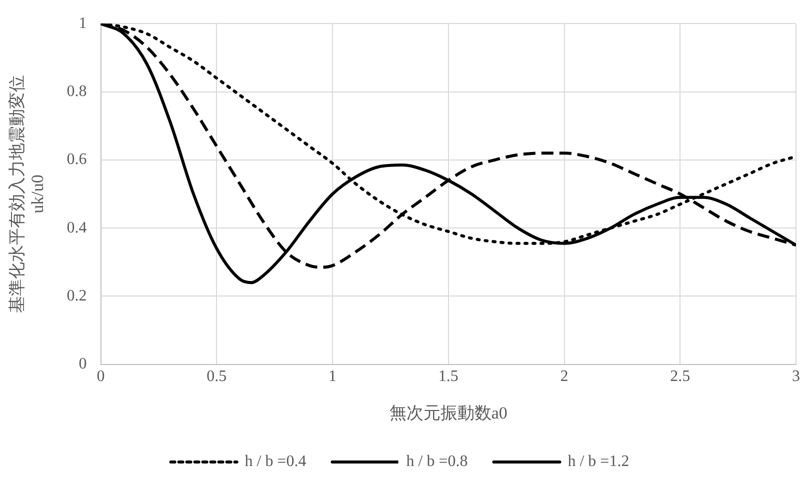 The height and width of the screenshot is (490, 806). What do you see at coordinates (680, 377) in the screenshot?
I see `x-tick-label: 2.5` at bounding box center [680, 377].